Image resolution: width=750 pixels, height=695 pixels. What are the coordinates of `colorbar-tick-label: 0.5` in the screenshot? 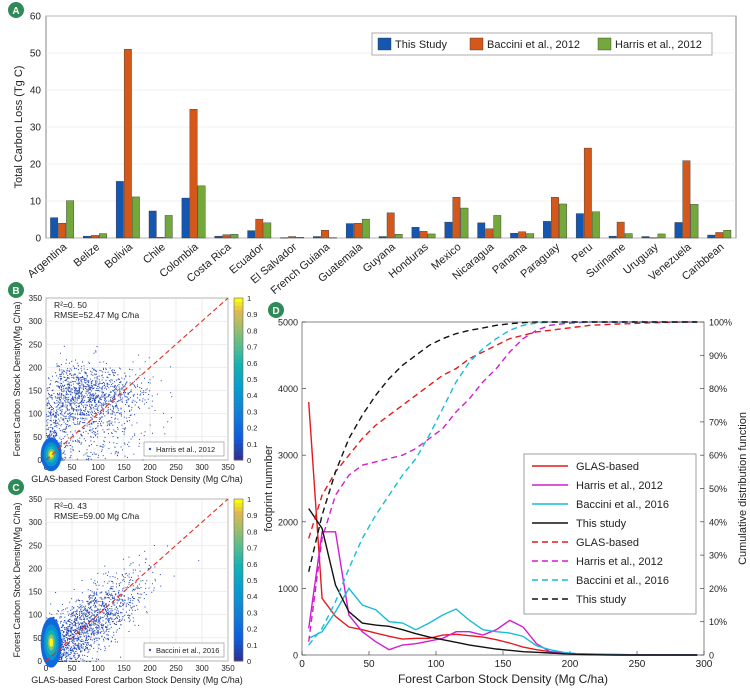 It's located at (252, 379).